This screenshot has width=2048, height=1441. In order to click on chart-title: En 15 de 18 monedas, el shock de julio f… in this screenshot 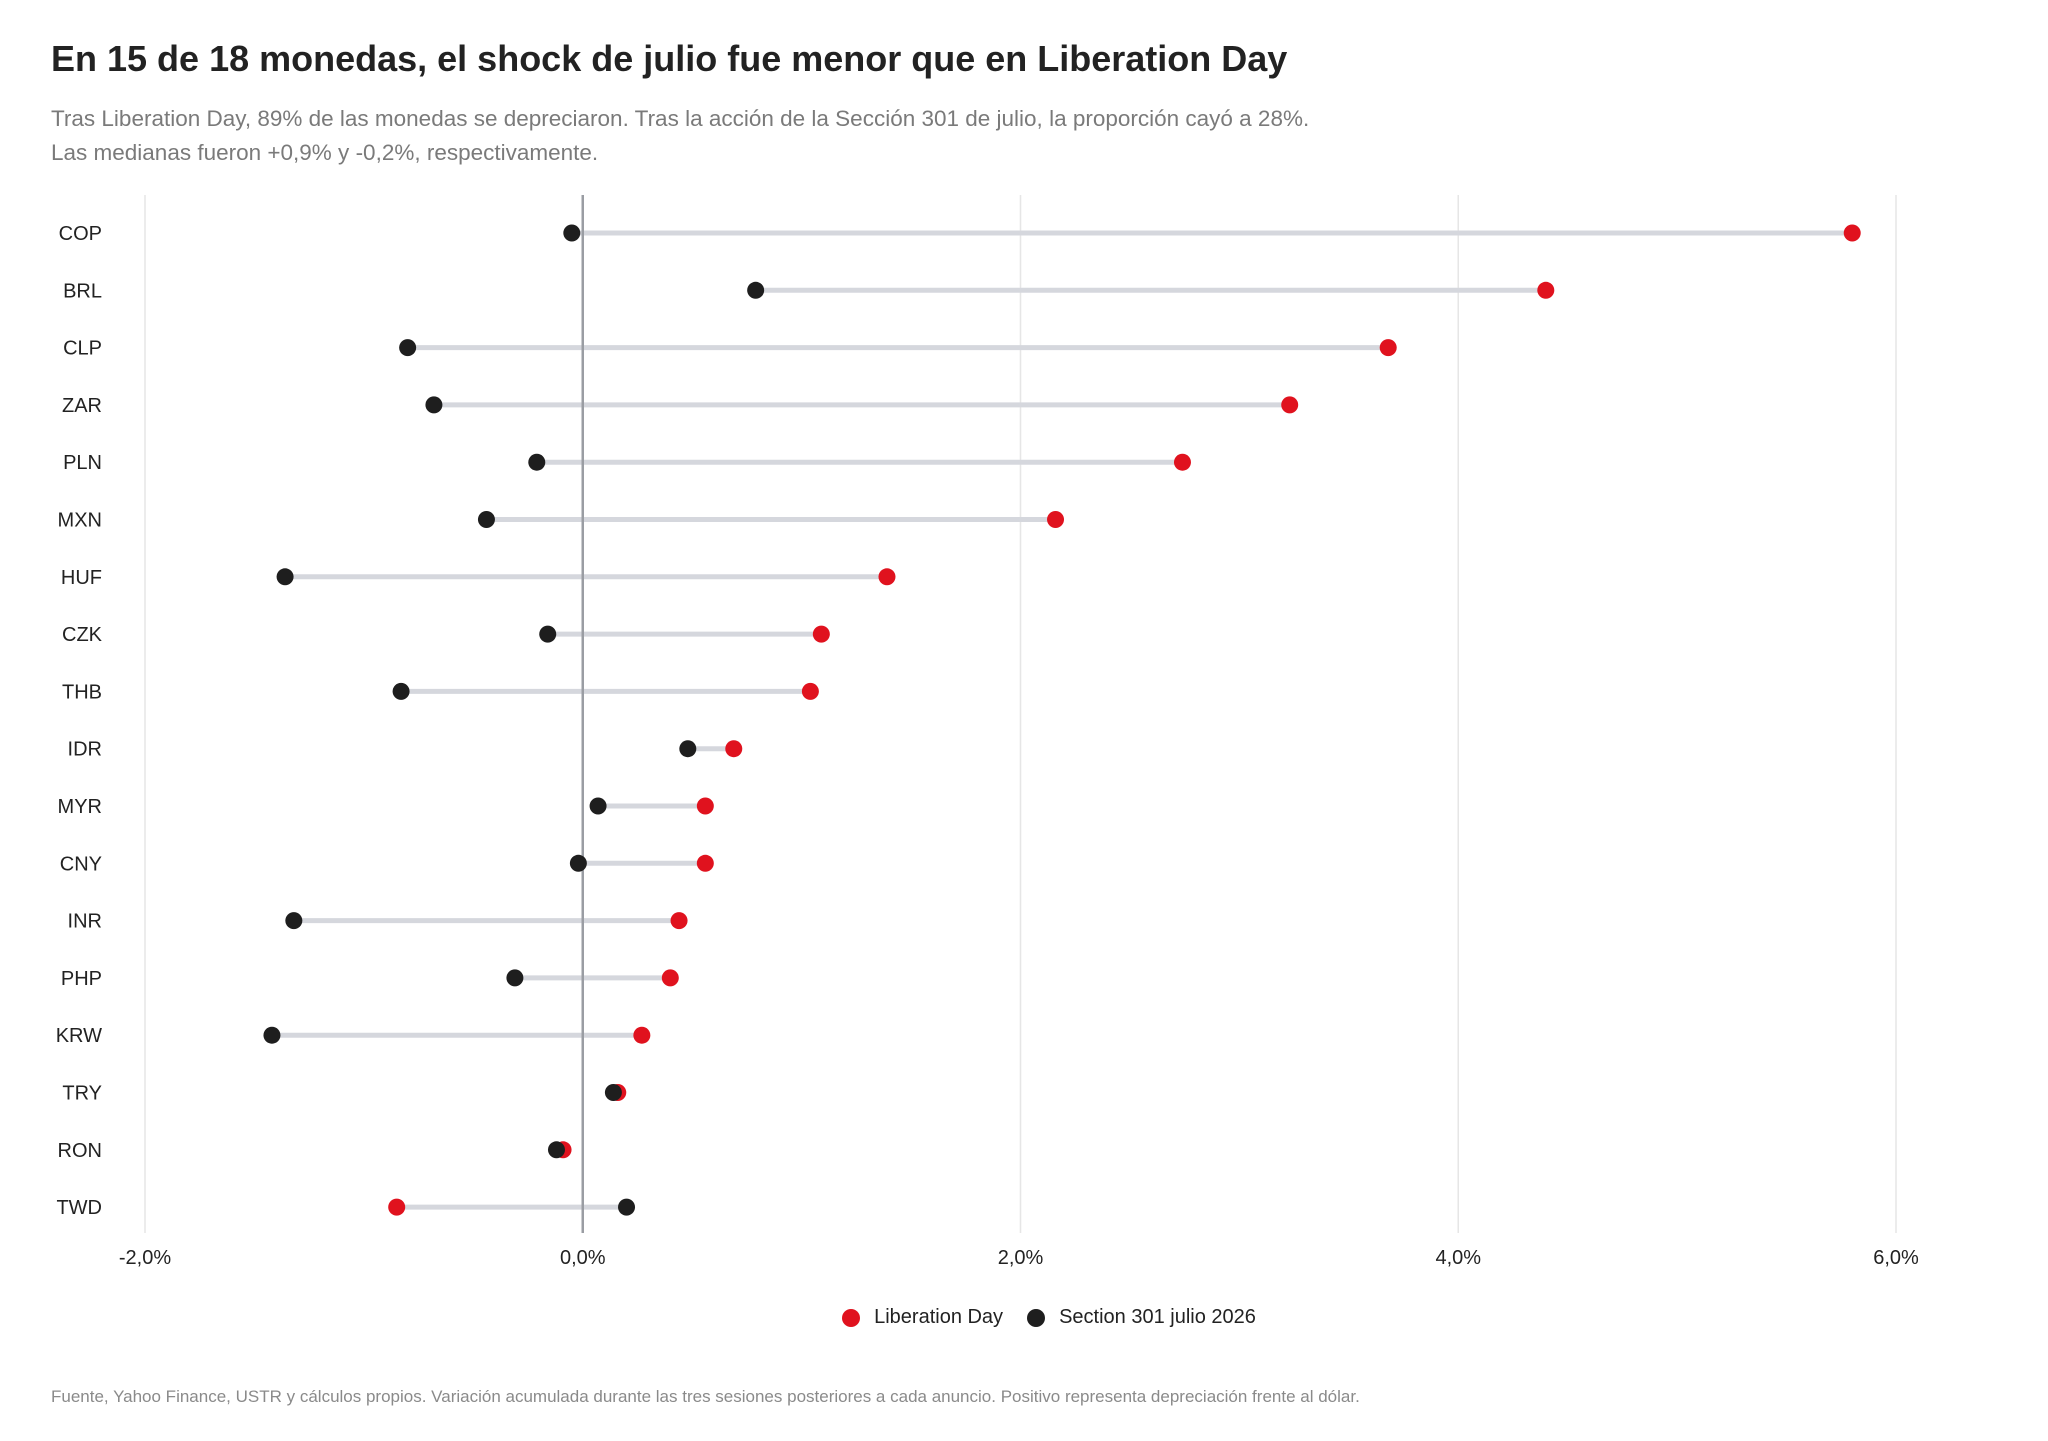, I will do `click(669, 58)`.